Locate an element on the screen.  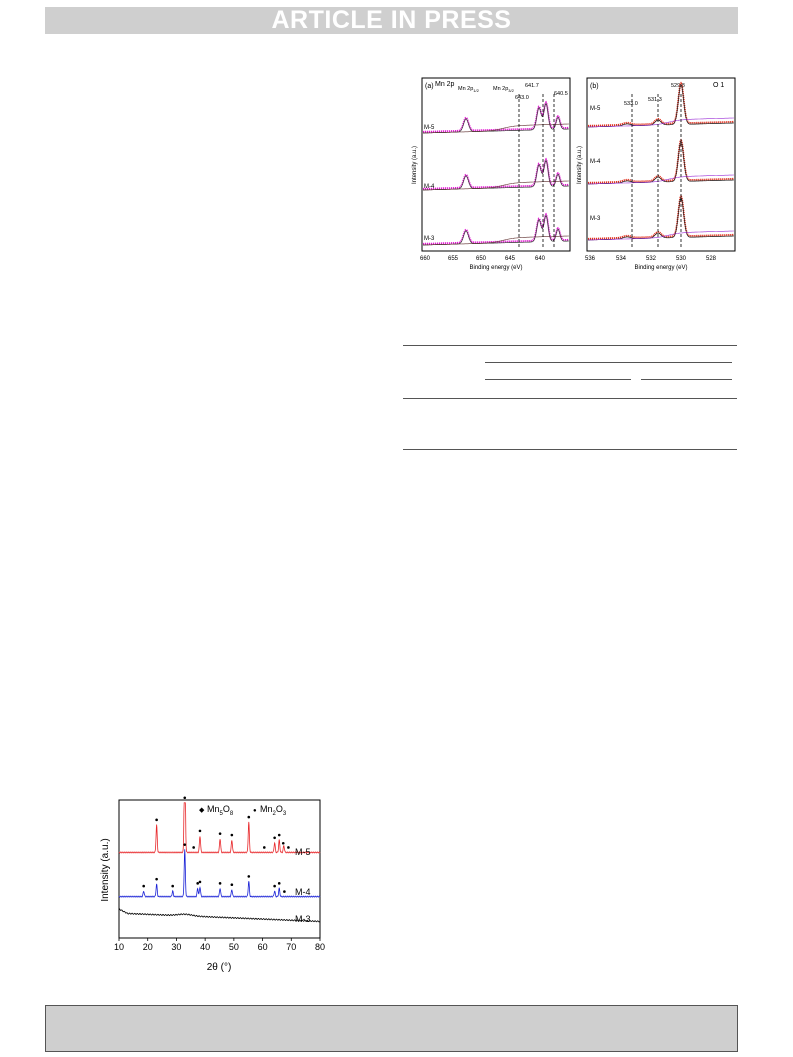
mn-panel-frame is located at coordinates (496, 164).